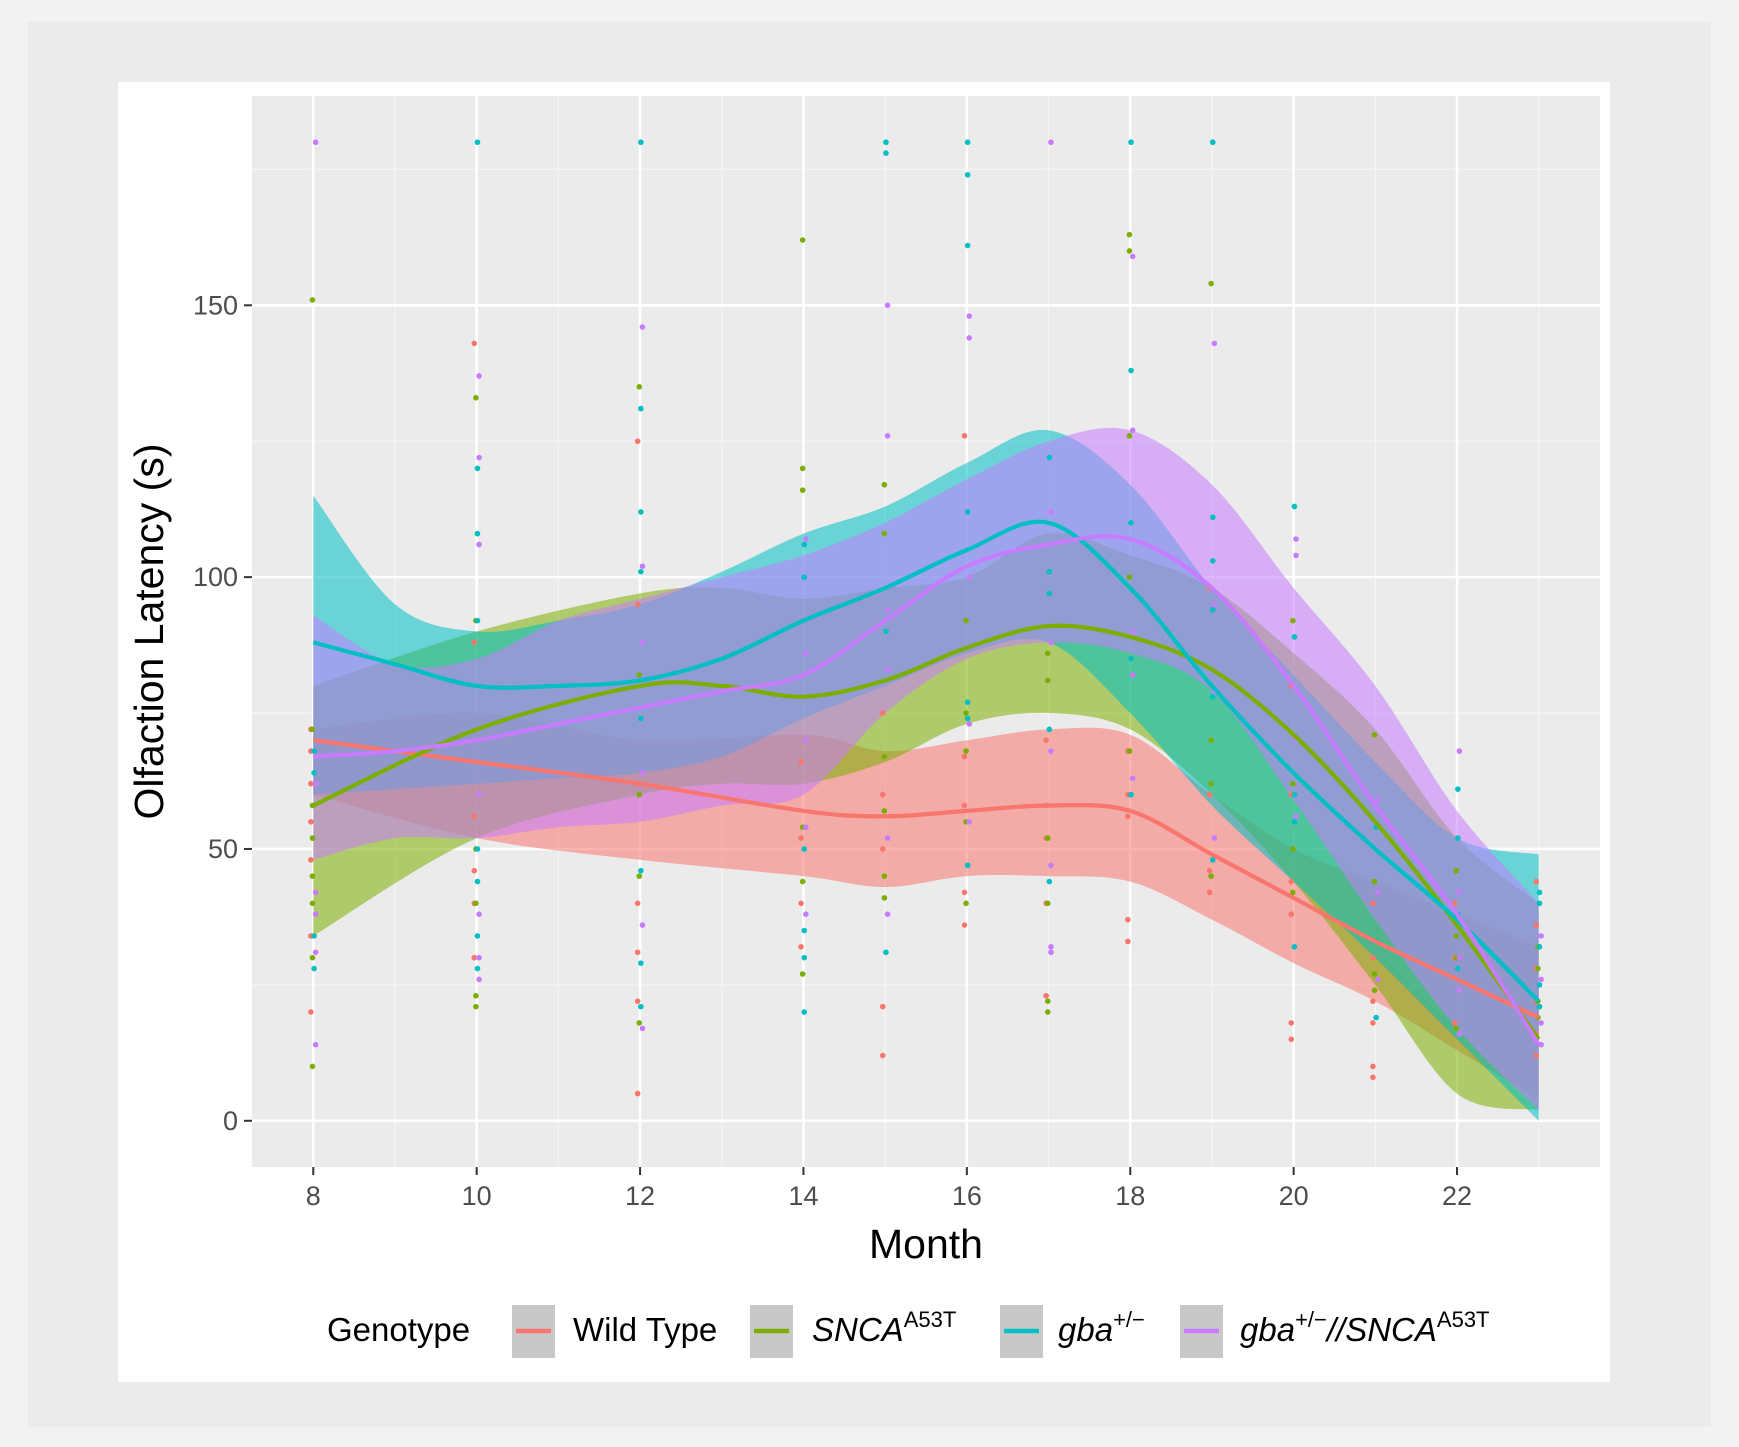 The height and width of the screenshot is (1447, 1739). What do you see at coordinates (222, 713) in the screenshot?
I see `y-axis-ticks: 0 50 100 150` at bounding box center [222, 713].